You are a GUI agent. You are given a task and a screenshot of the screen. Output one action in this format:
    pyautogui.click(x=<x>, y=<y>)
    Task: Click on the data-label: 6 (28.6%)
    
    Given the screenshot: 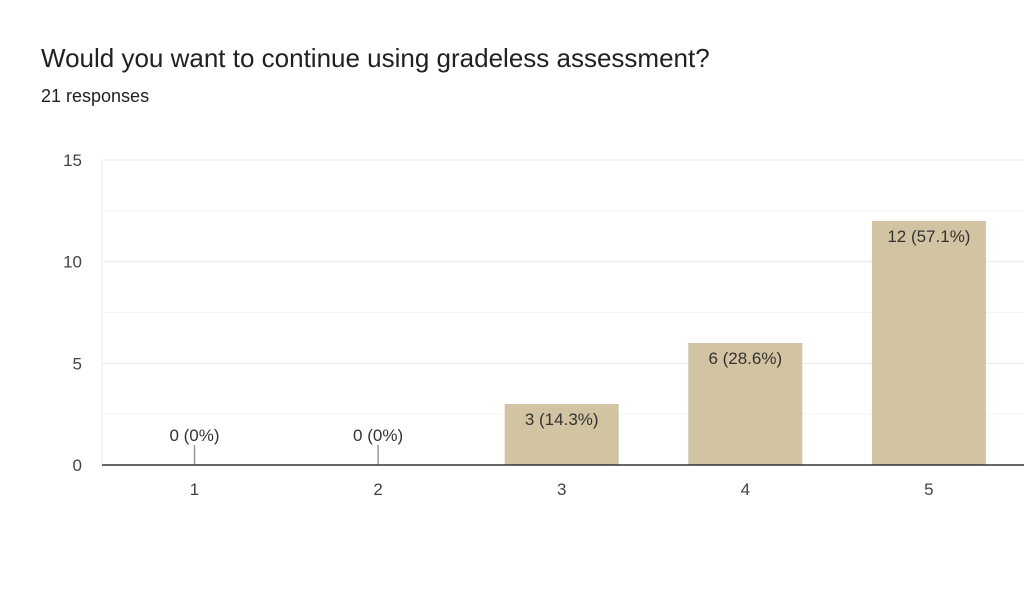 What is the action you would take?
    pyautogui.click(x=745, y=358)
    